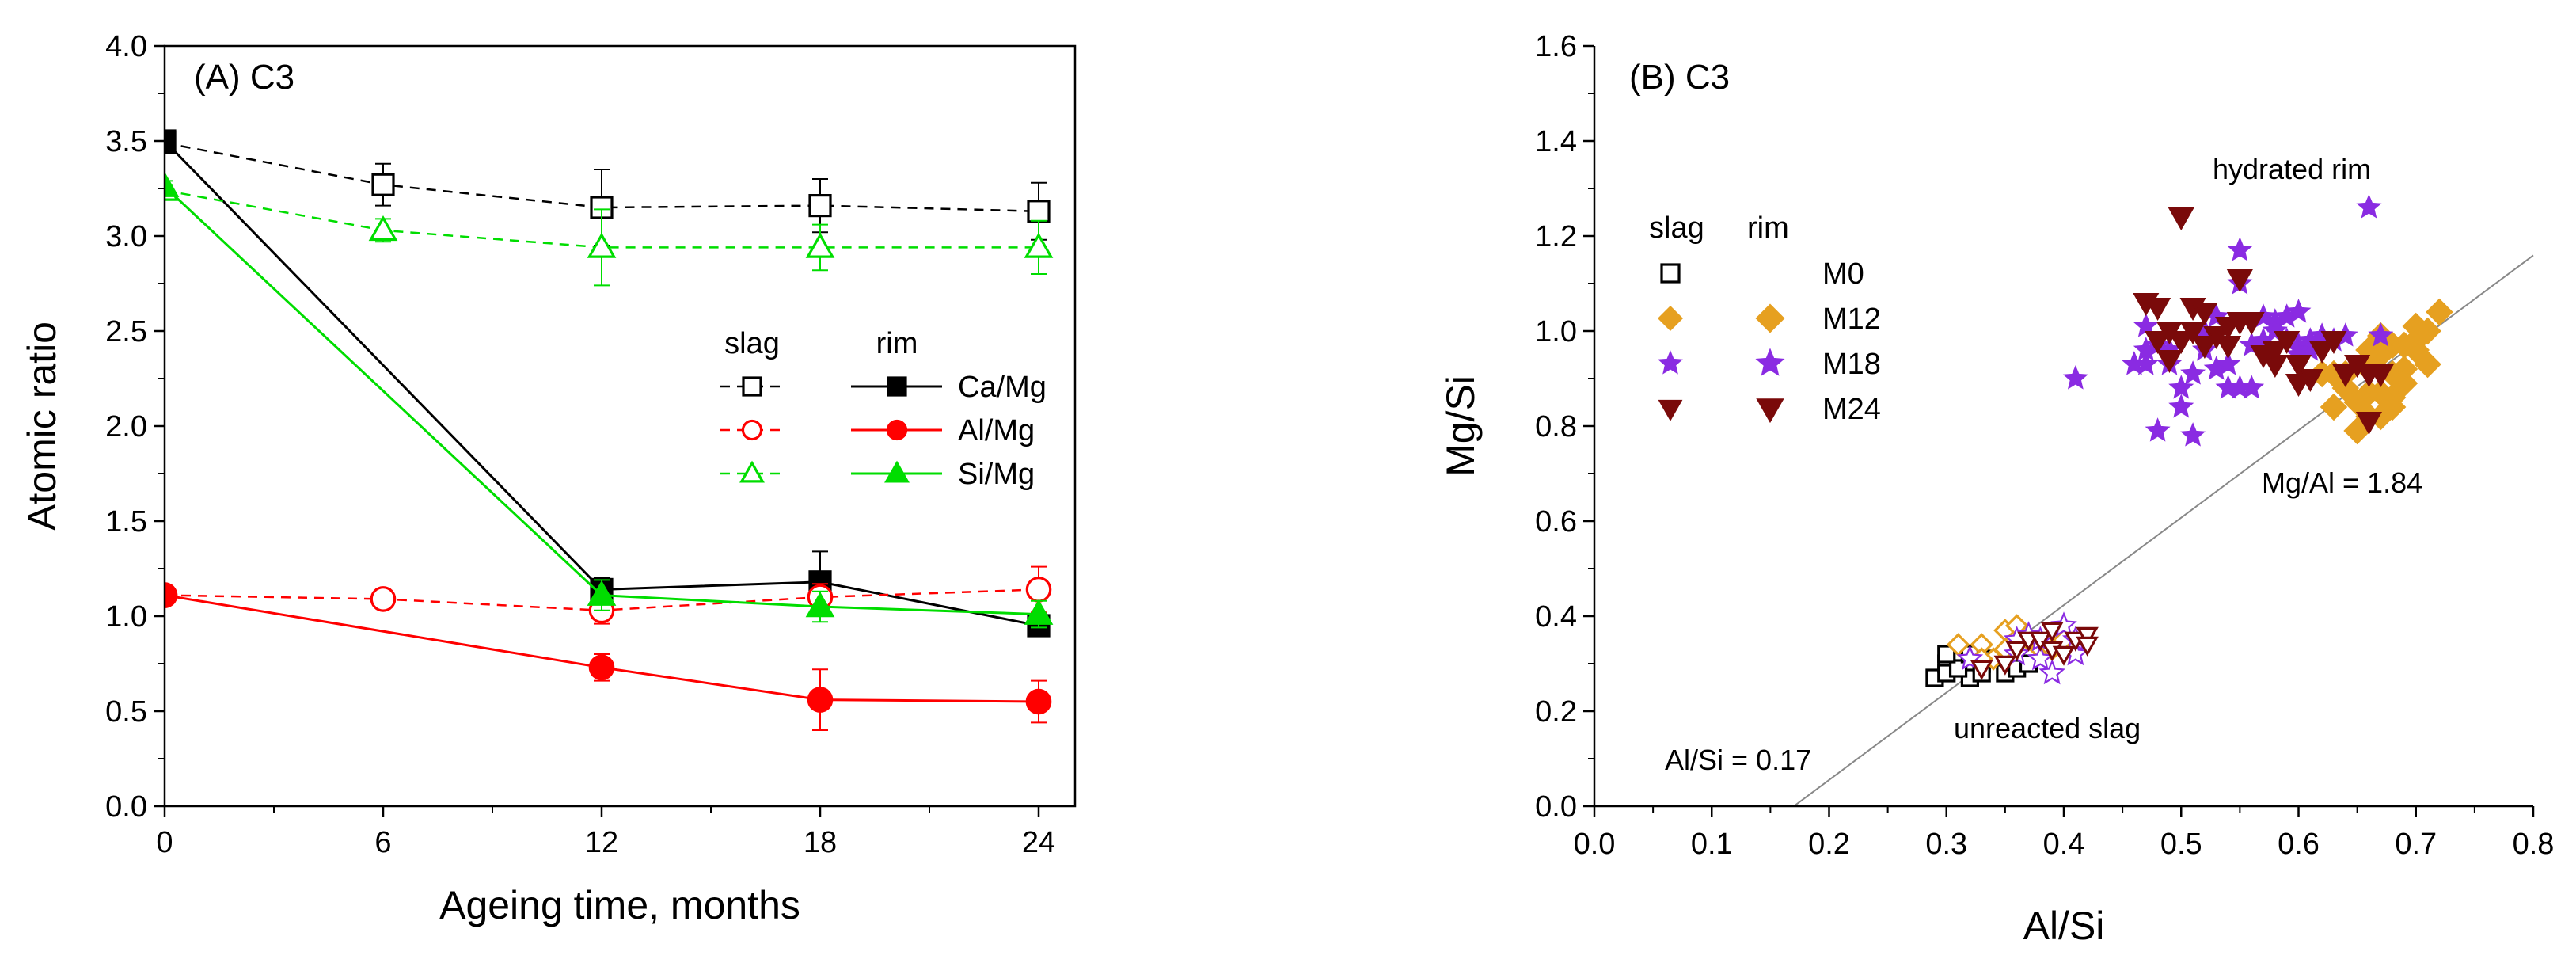 Image resolution: width=2576 pixels, height=963 pixels. What do you see at coordinates (1038, 842) in the screenshot?
I see `a-xtick-label: 24` at bounding box center [1038, 842].